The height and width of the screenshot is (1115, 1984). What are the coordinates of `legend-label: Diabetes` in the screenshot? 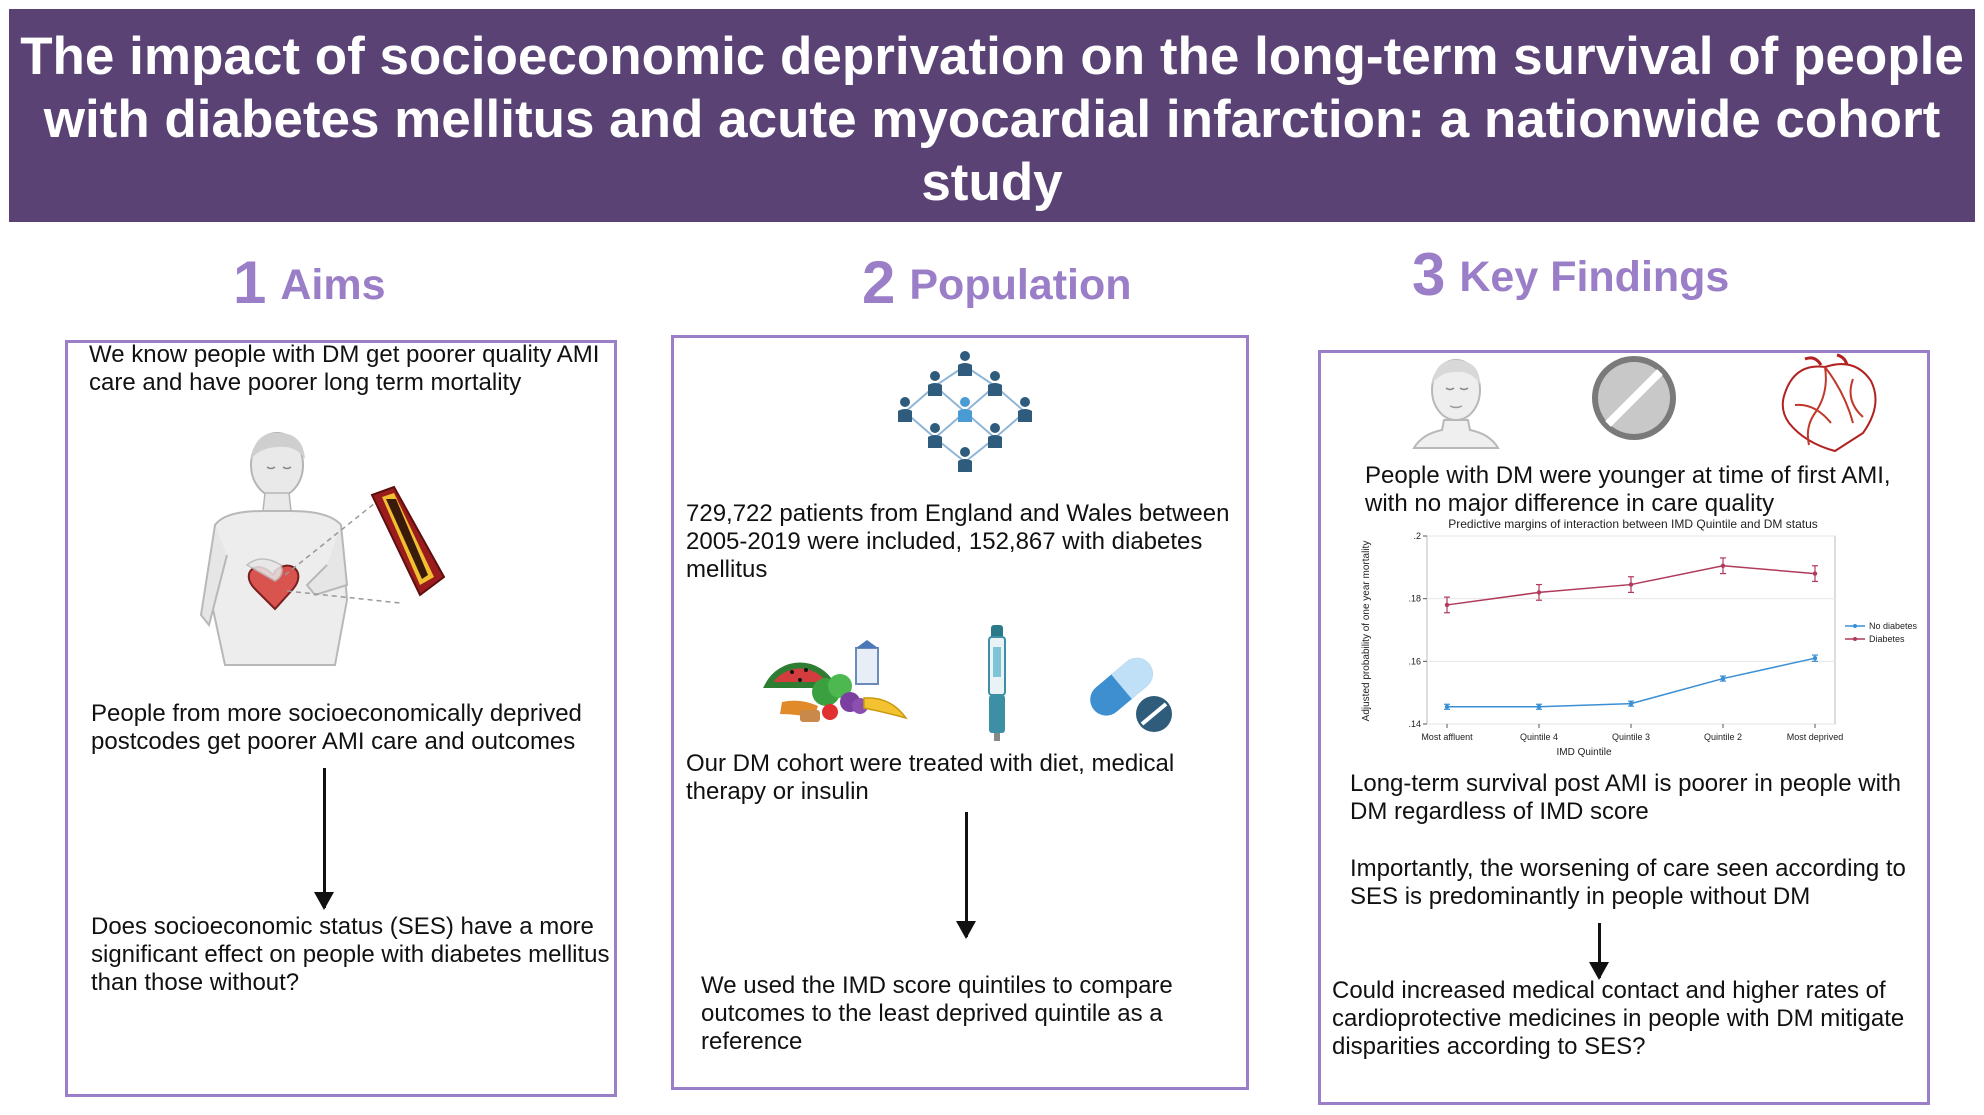 It's located at (1887, 639).